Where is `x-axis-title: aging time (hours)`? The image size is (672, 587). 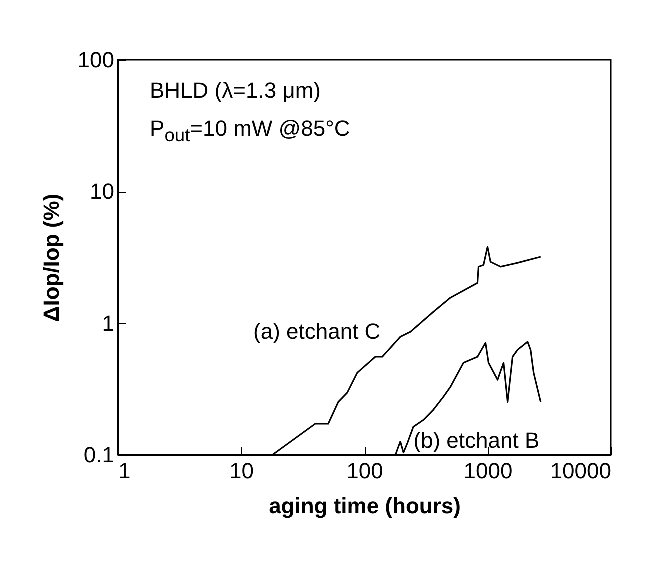 x-axis-title: aging time (hours) is located at coordinates (365, 506).